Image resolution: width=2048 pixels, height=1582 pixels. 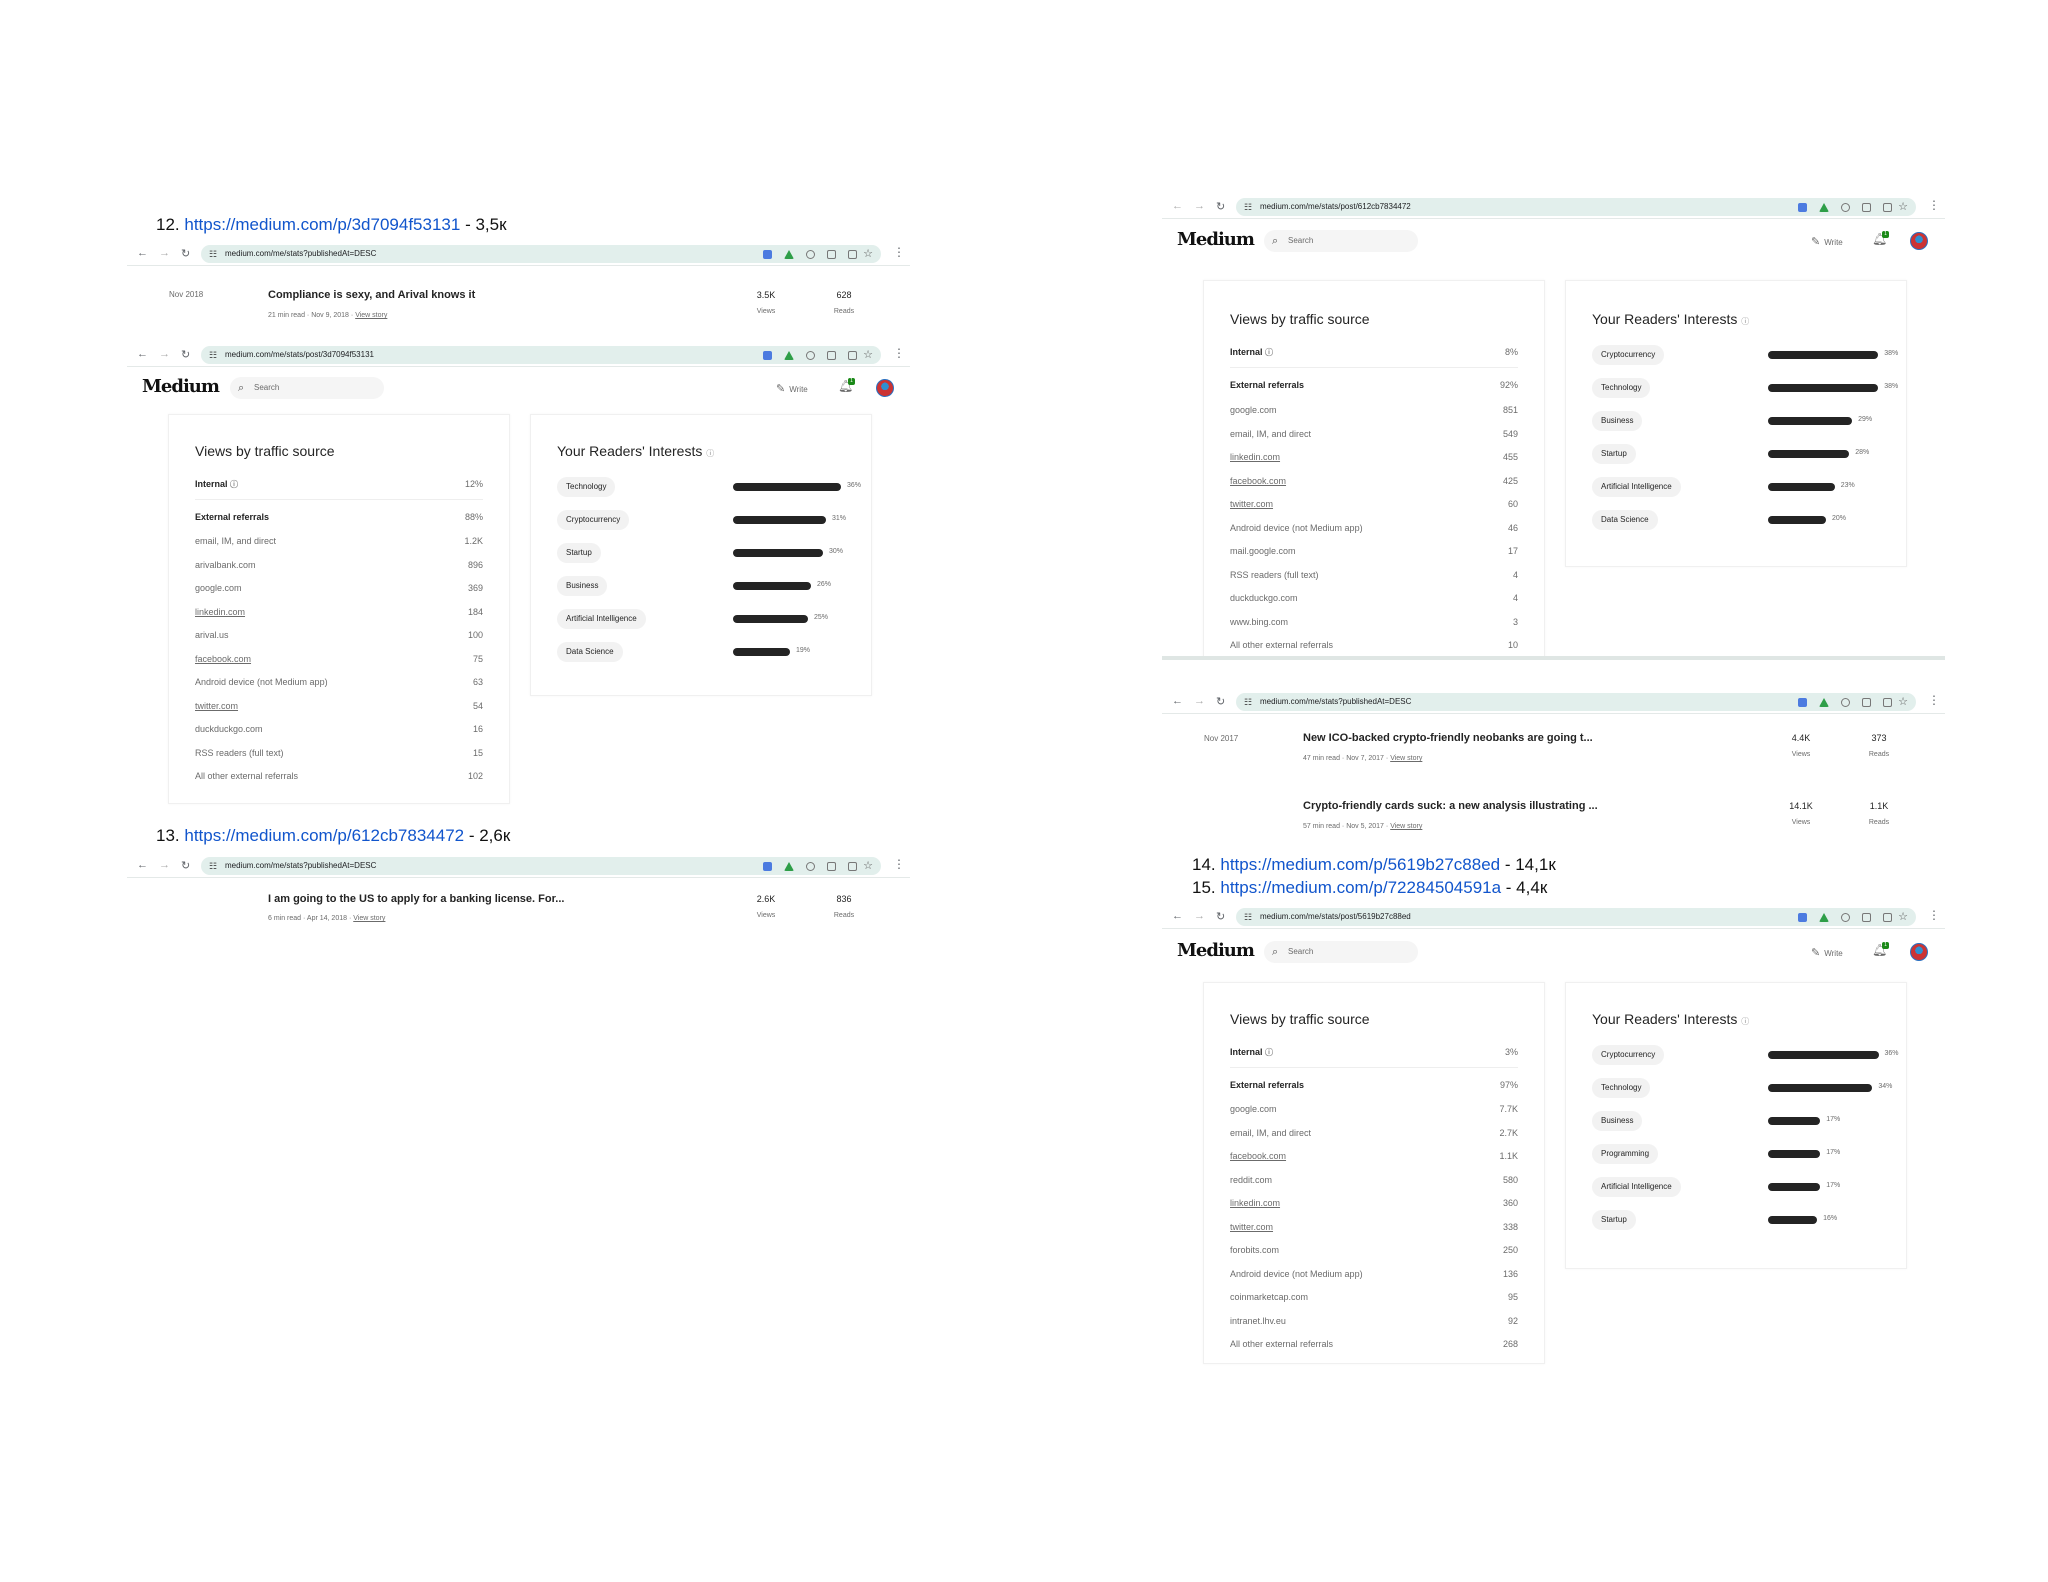 I want to click on source-link: twitter.com, so click(x=1252, y=504).